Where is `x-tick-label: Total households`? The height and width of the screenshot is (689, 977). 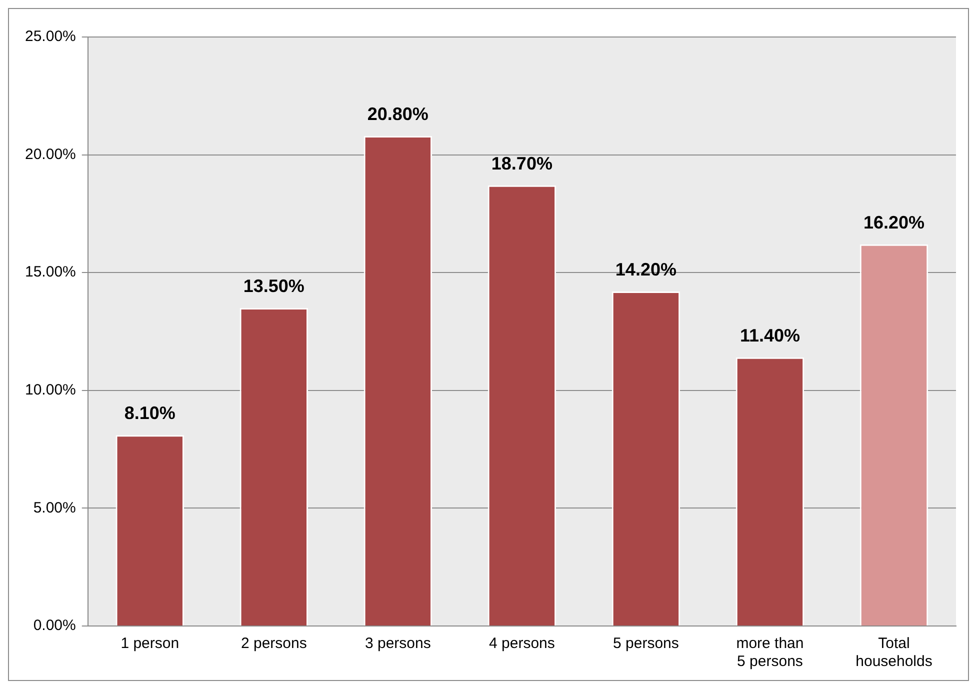 x-tick-label: Total households is located at coordinates (894, 652).